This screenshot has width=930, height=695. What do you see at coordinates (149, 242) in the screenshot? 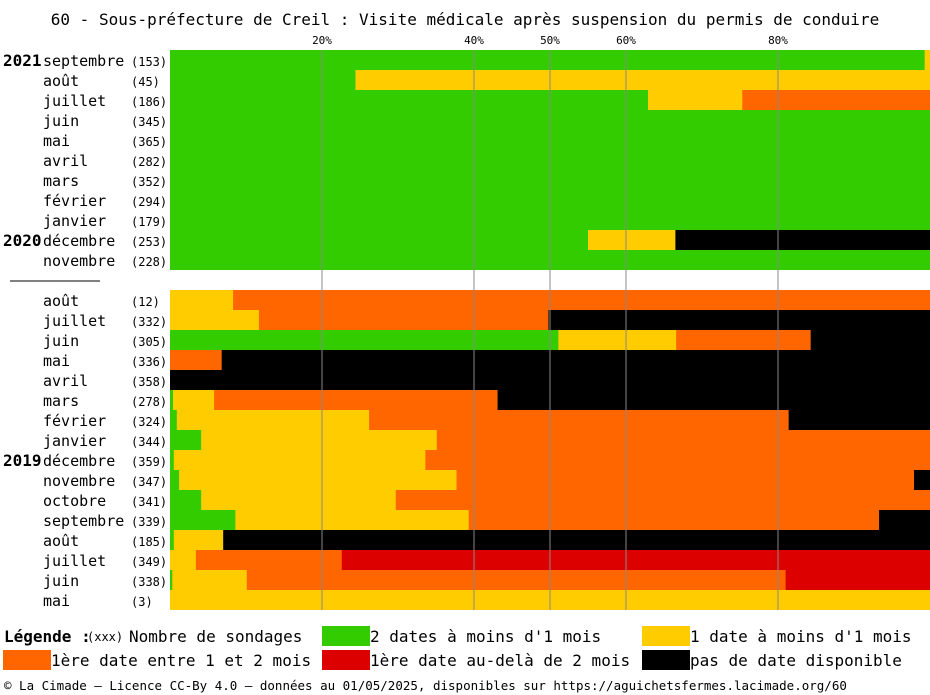
I see `count-label: (253)` at bounding box center [149, 242].